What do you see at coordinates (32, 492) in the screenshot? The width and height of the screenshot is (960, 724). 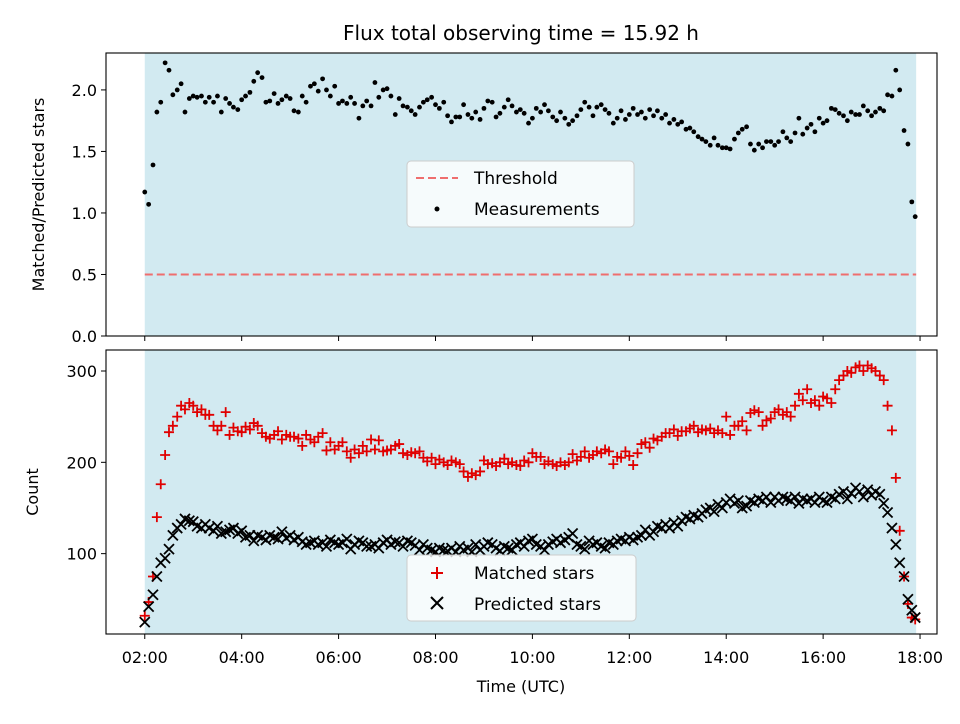 I see `bottom-y-axis-label: Count` at bounding box center [32, 492].